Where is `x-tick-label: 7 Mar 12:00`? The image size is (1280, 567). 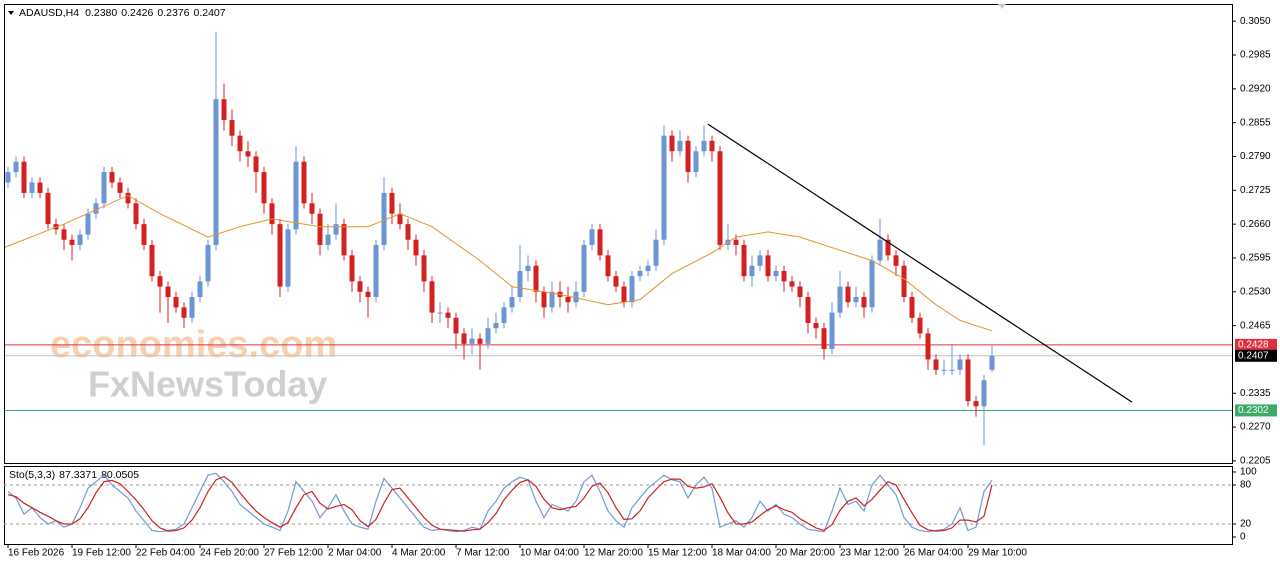 x-tick-label: 7 Mar 12:00 is located at coordinates (483, 553).